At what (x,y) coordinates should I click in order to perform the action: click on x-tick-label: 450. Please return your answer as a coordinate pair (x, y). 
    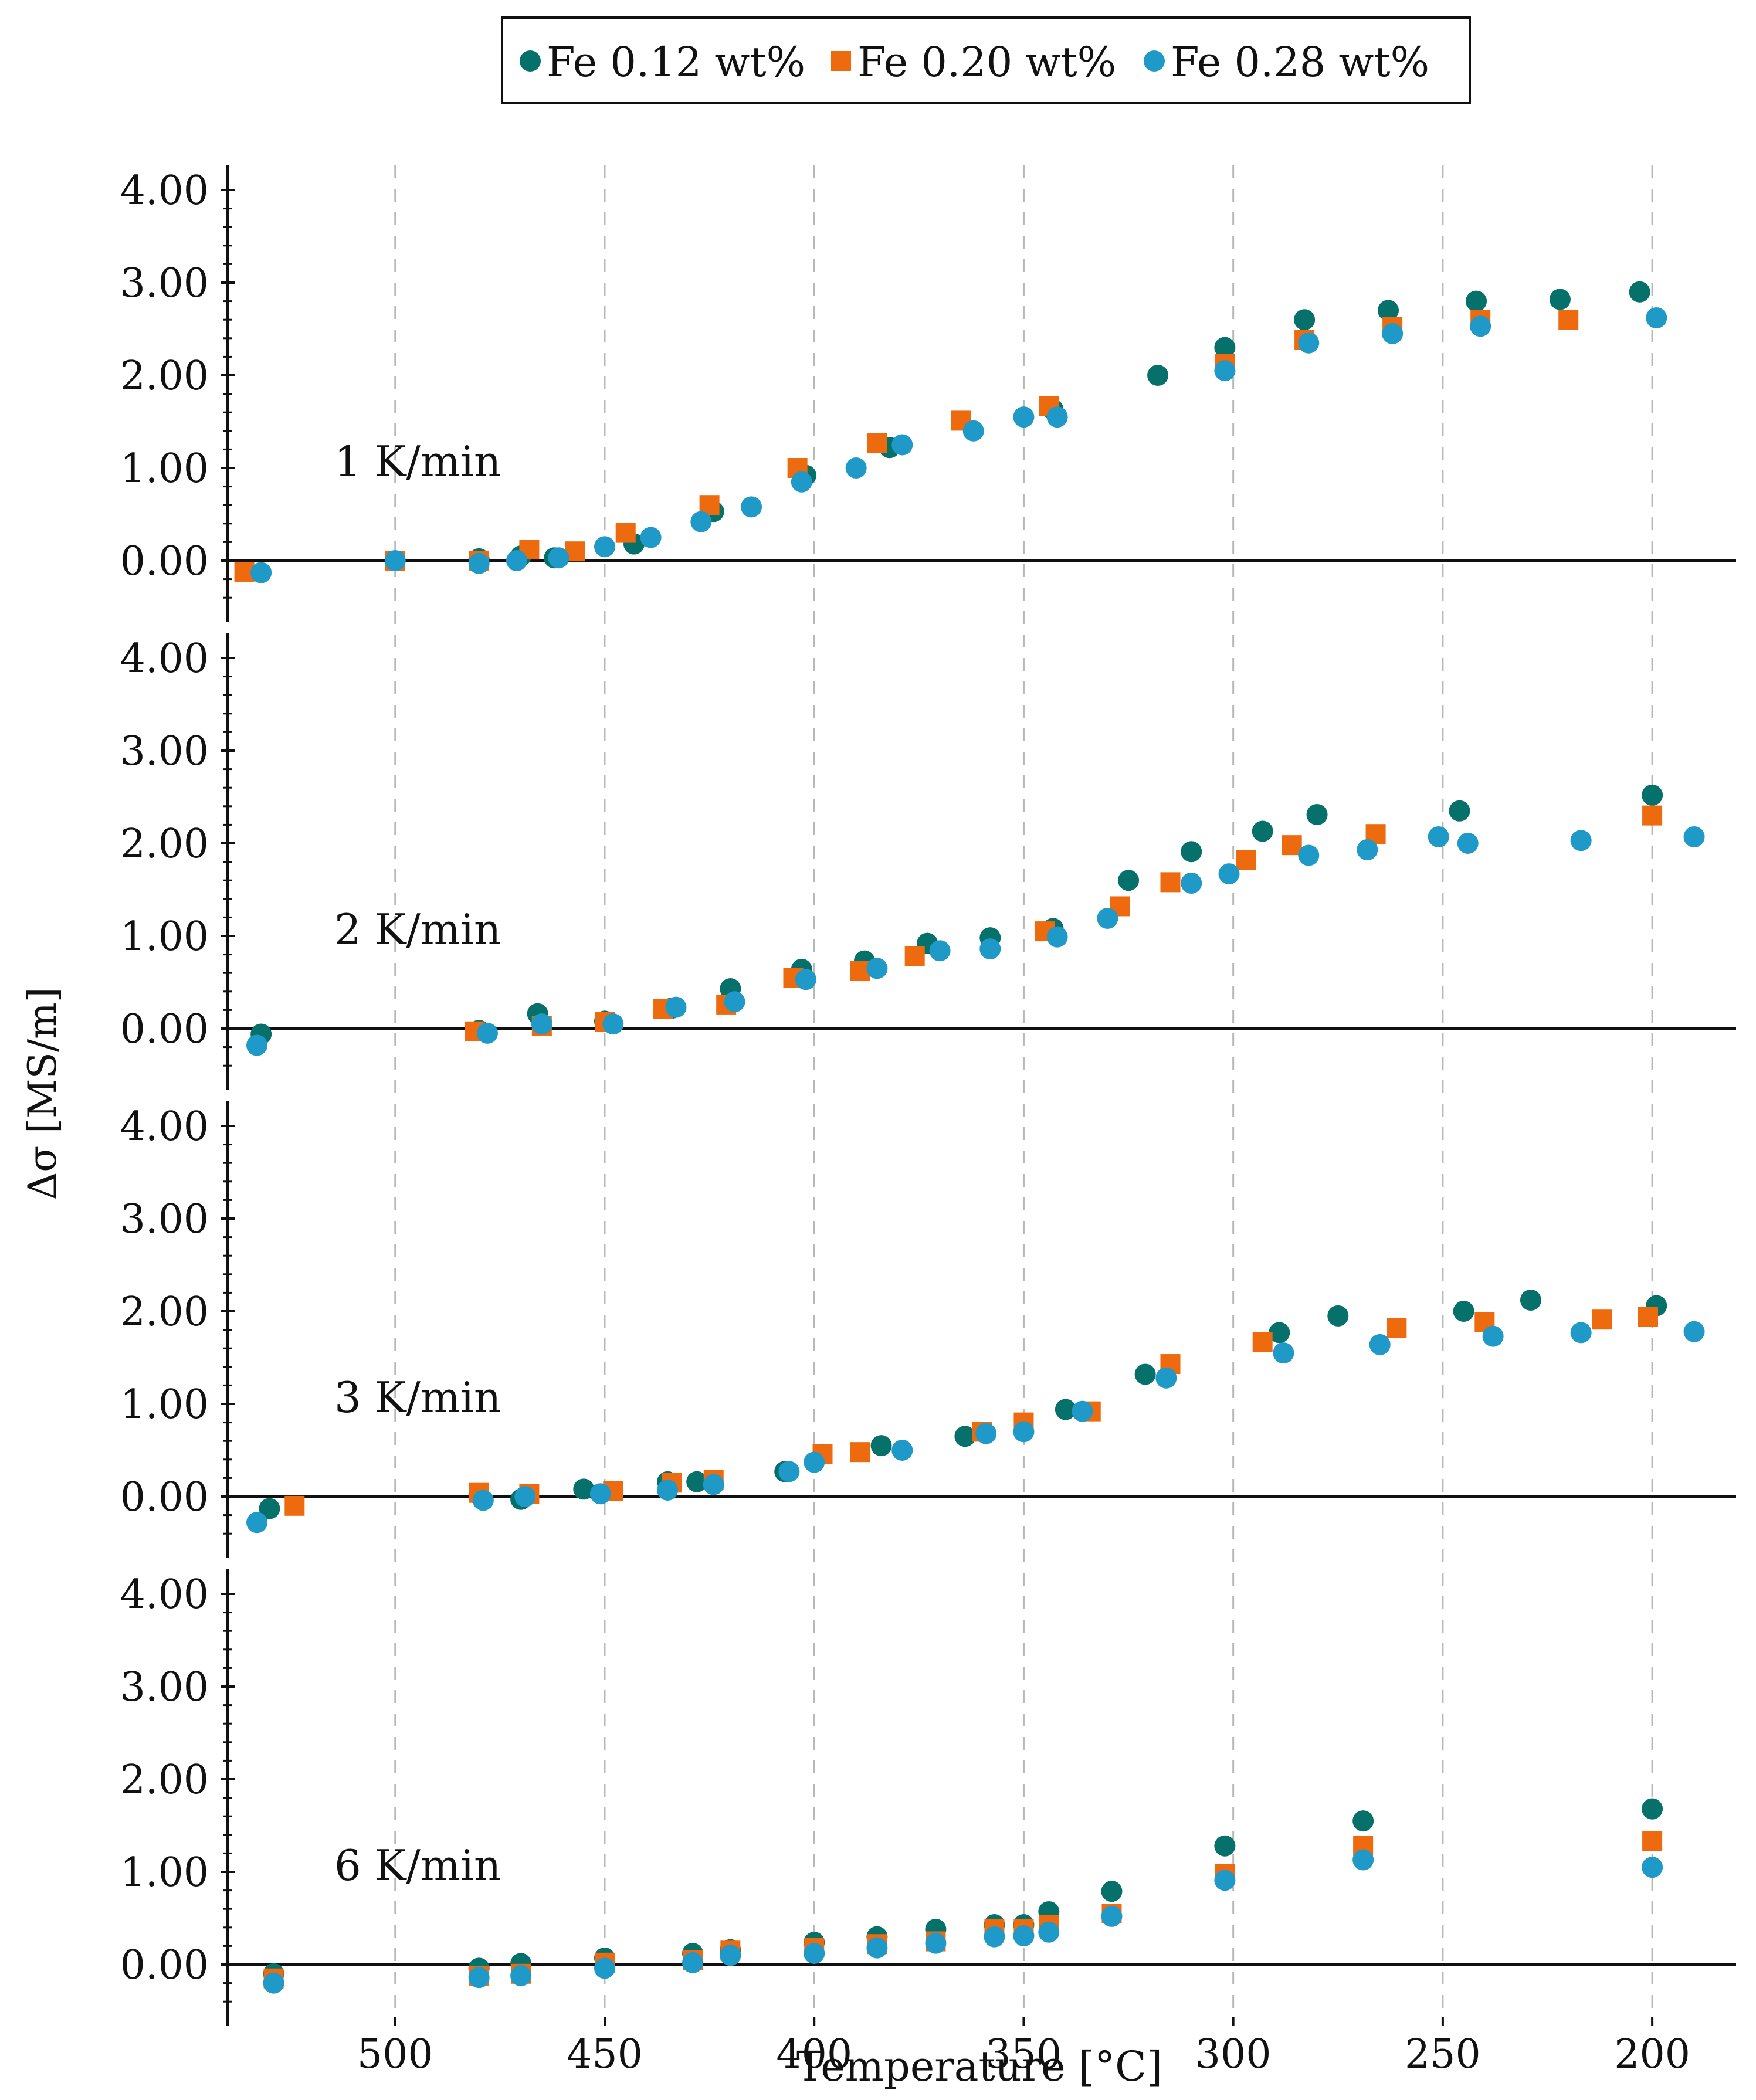
    Looking at the image, I should click on (605, 2054).